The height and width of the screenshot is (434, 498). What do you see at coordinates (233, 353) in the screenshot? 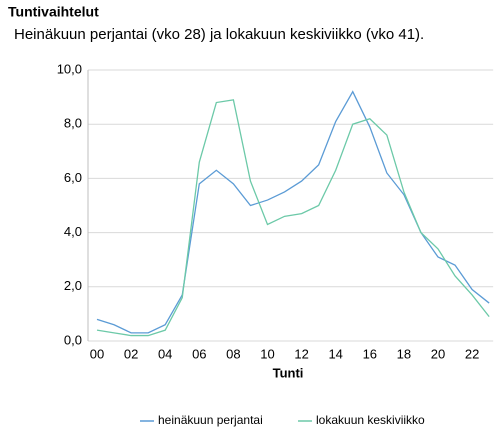
I see `x-tick-label: 08` at bounding box center [233, 353].